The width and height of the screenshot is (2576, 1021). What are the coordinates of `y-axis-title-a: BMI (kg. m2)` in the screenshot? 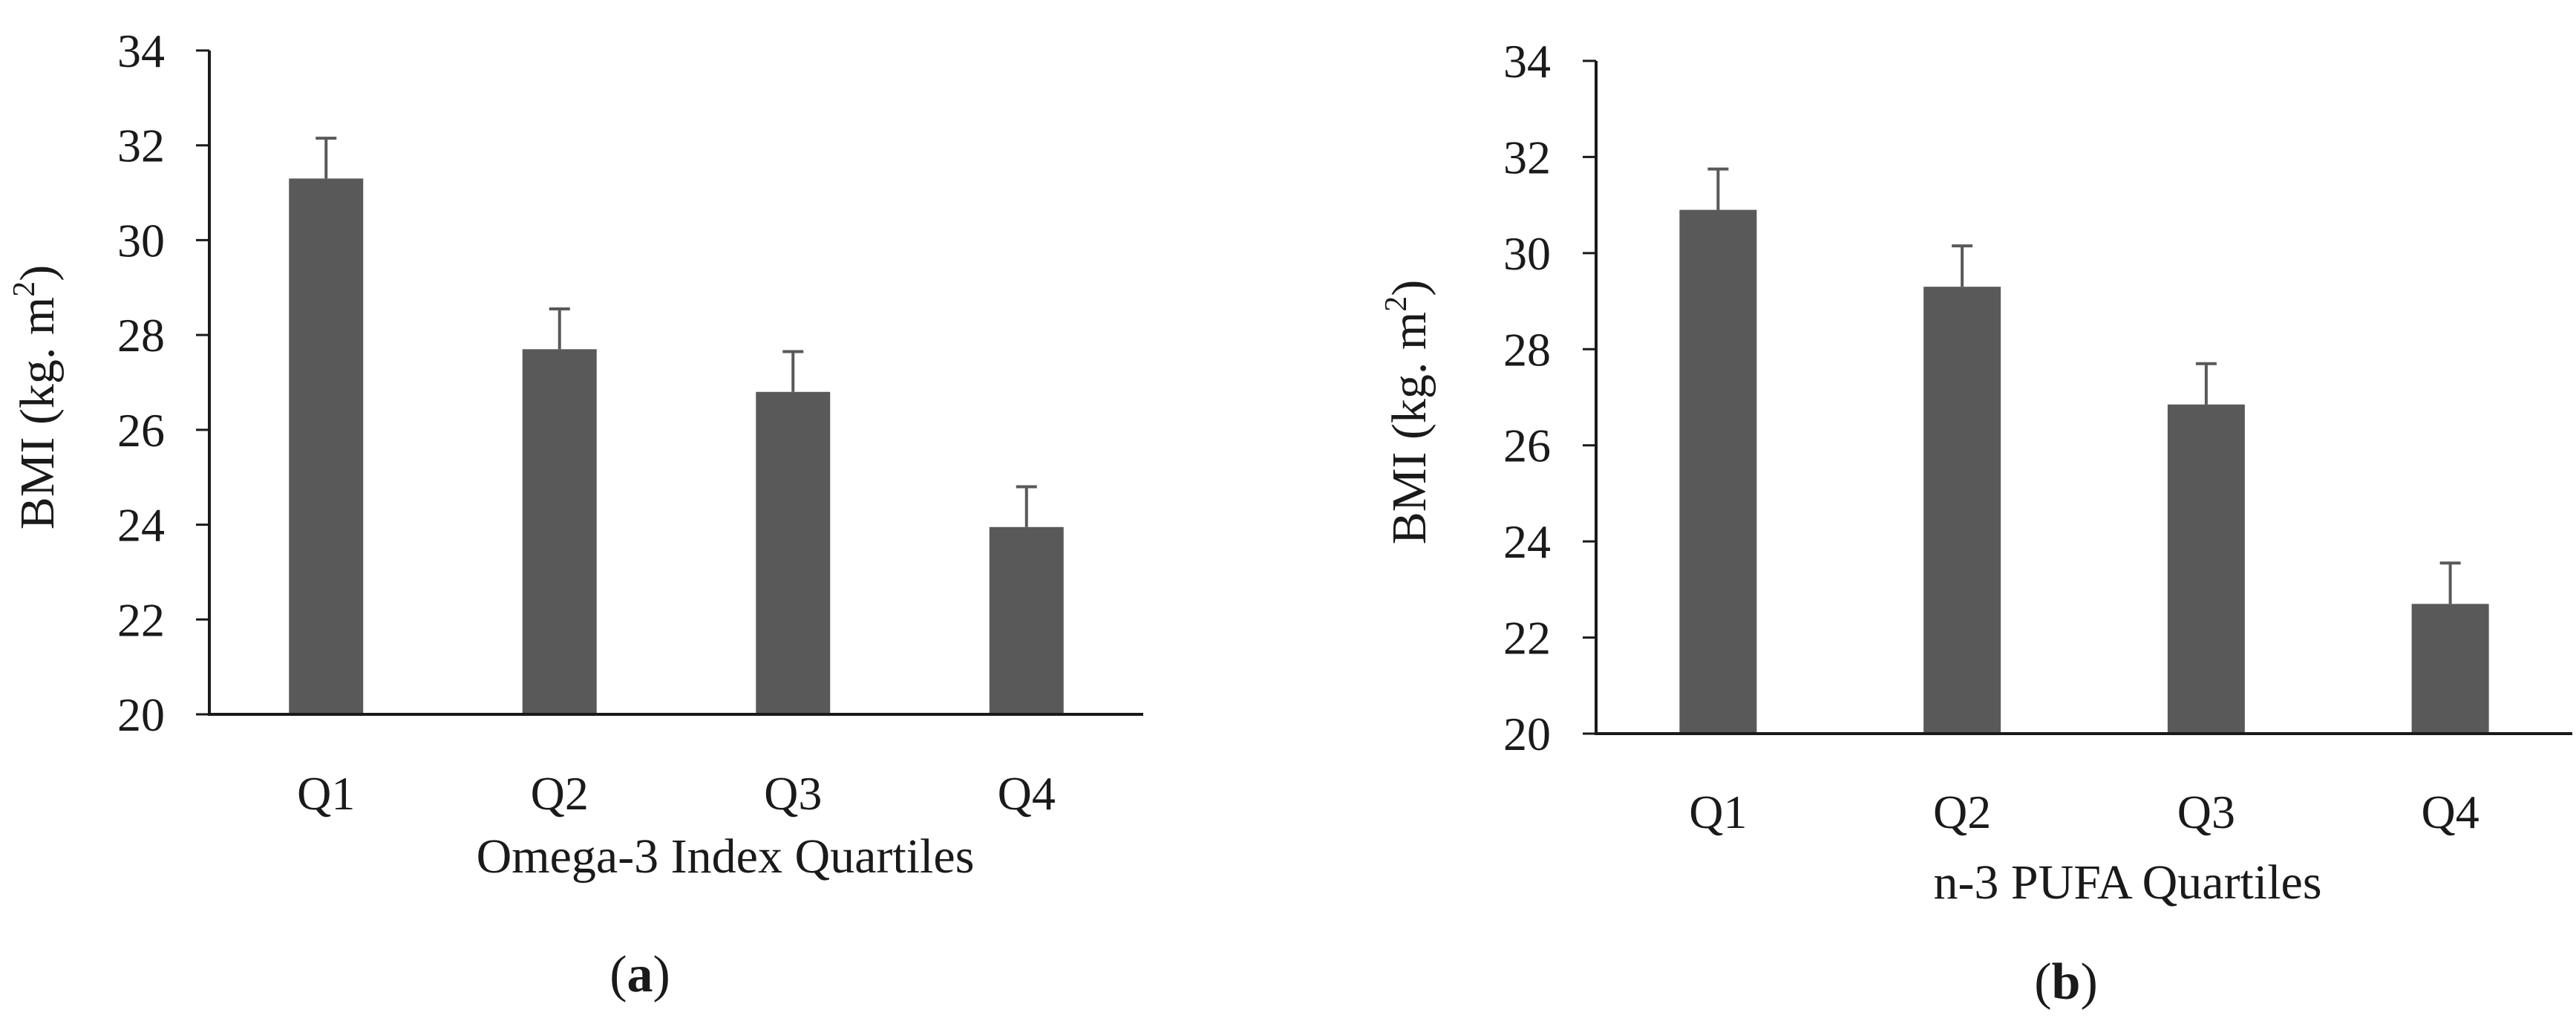 It's located at (36, 397).